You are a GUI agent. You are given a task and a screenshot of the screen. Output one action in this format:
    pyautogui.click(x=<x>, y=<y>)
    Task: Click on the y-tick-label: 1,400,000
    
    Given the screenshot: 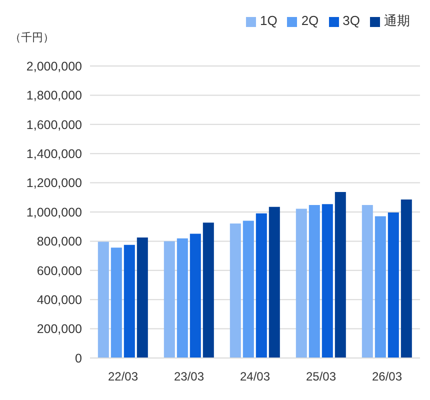 What is the action you would take?
    pyautogui.click(x=54, y=154)
    